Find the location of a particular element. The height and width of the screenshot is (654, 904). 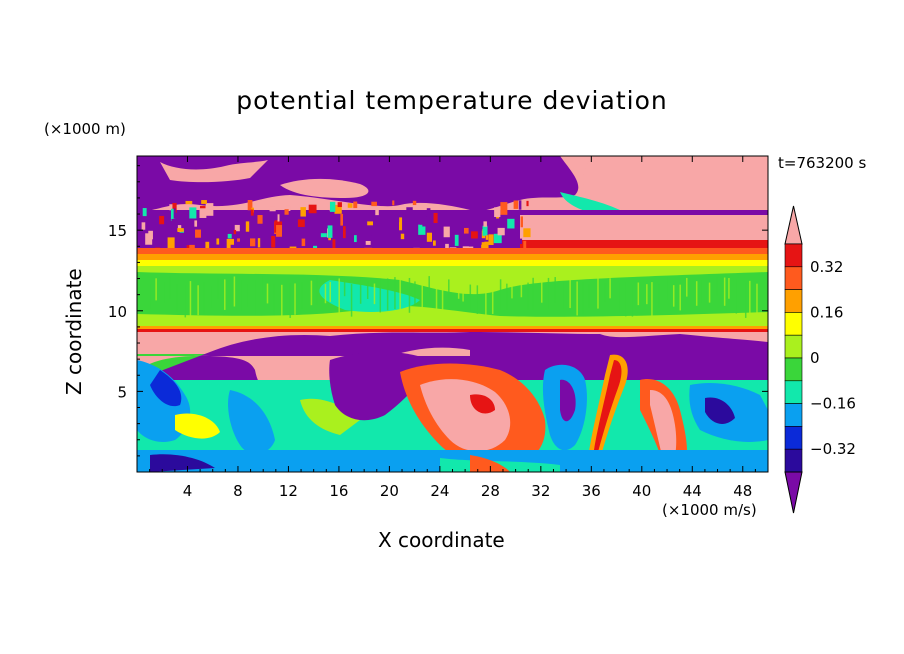

top-warm-patch is located at coordinates (214, 171).